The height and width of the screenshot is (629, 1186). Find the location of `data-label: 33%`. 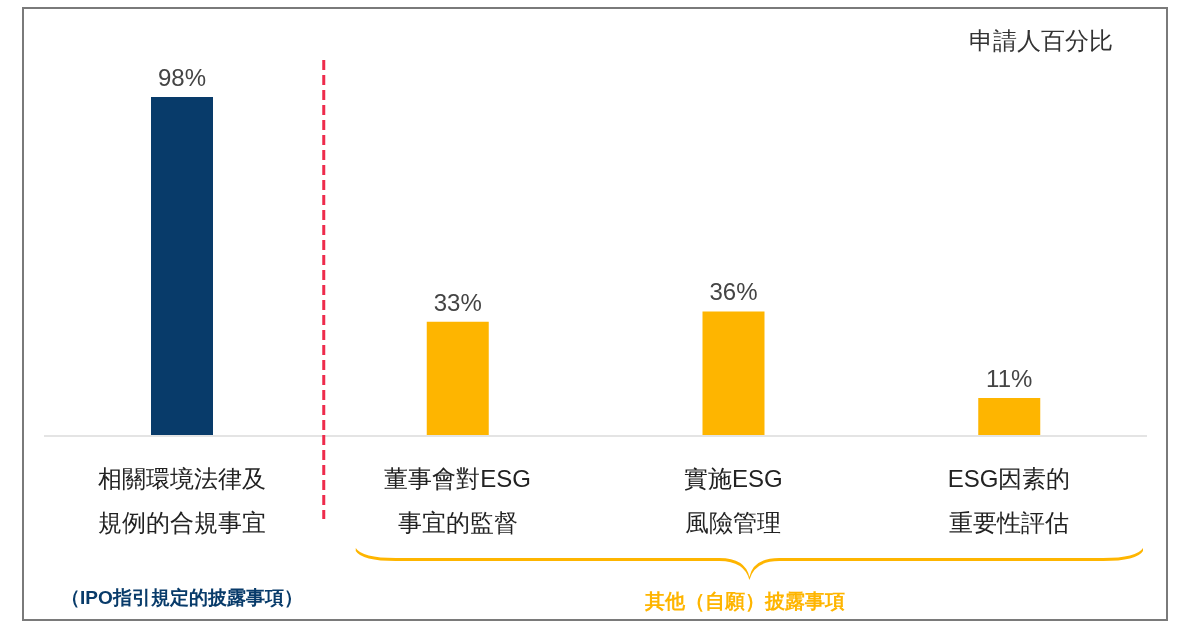

data-label: 33% is located at coordinates (457, 302).